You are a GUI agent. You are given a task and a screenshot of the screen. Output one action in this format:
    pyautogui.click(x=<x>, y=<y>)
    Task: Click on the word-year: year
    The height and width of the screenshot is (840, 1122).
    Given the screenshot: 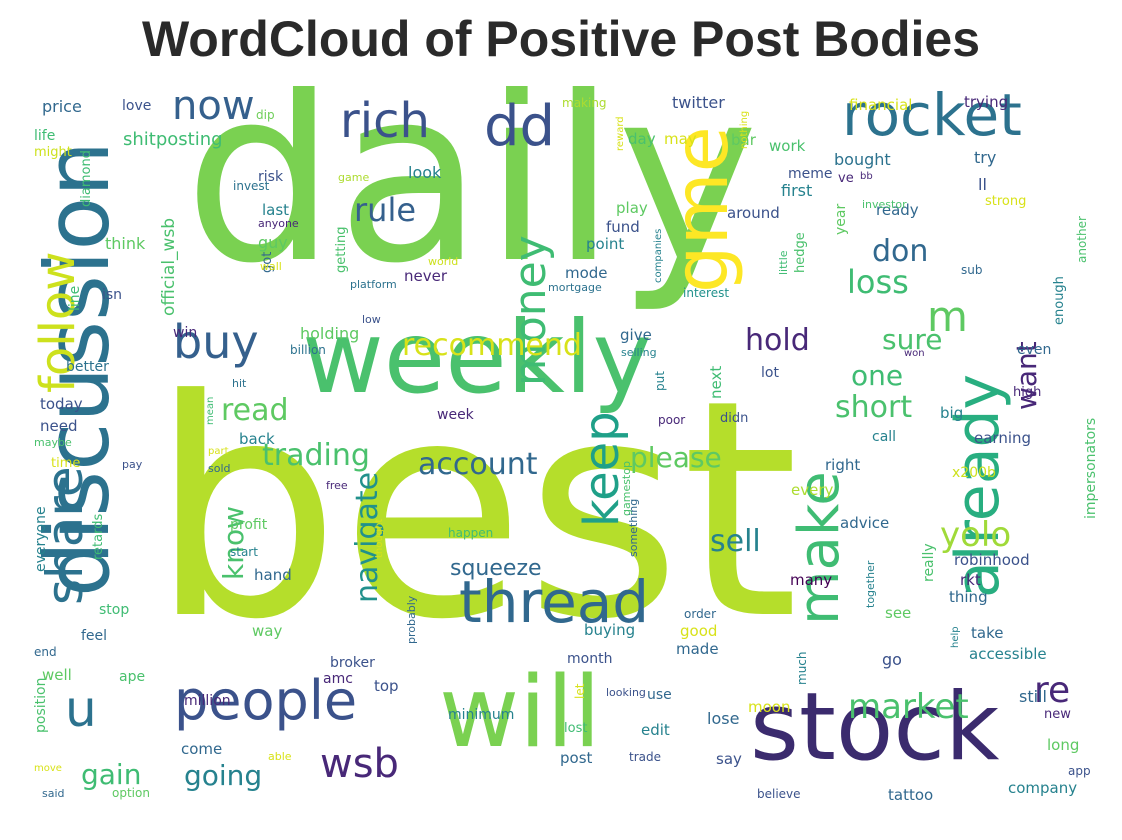 What is the action you would take?
    pyautogui.click(x=841, y=219)
    